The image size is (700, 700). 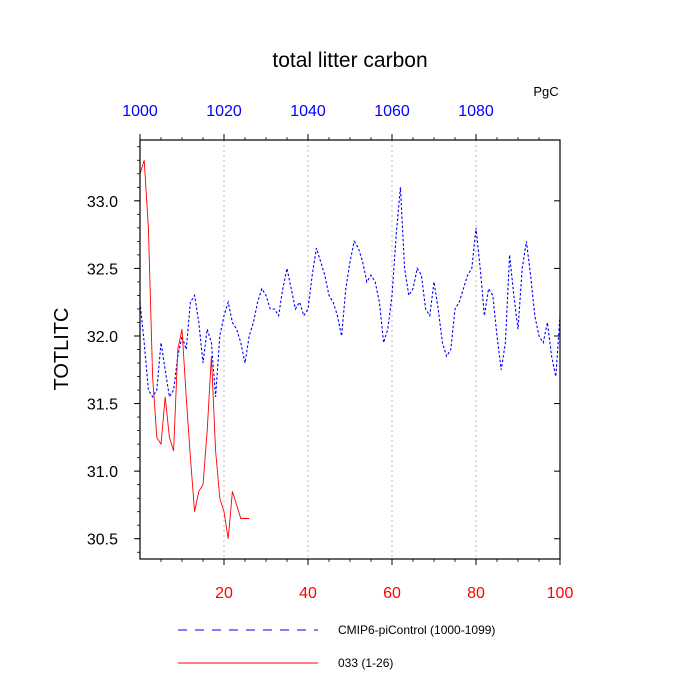 I want to click on x-tick-label-top-3: 1060, so click(x=392, y=111).